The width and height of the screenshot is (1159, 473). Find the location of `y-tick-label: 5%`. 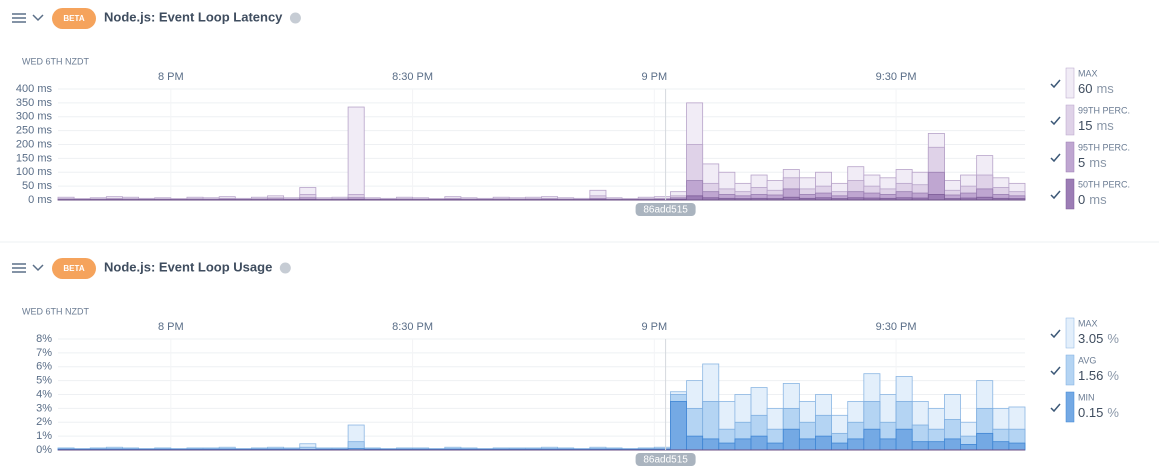

y-tick-label: 5% is located at coordinates (44, 381).